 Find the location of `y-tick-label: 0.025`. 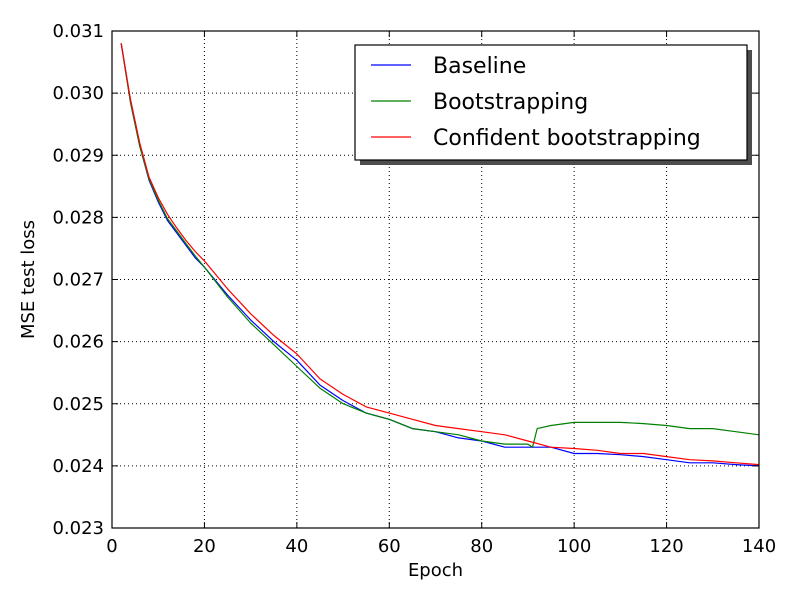

y-tick-label: 0.025 is located at coordinates (78, 404).